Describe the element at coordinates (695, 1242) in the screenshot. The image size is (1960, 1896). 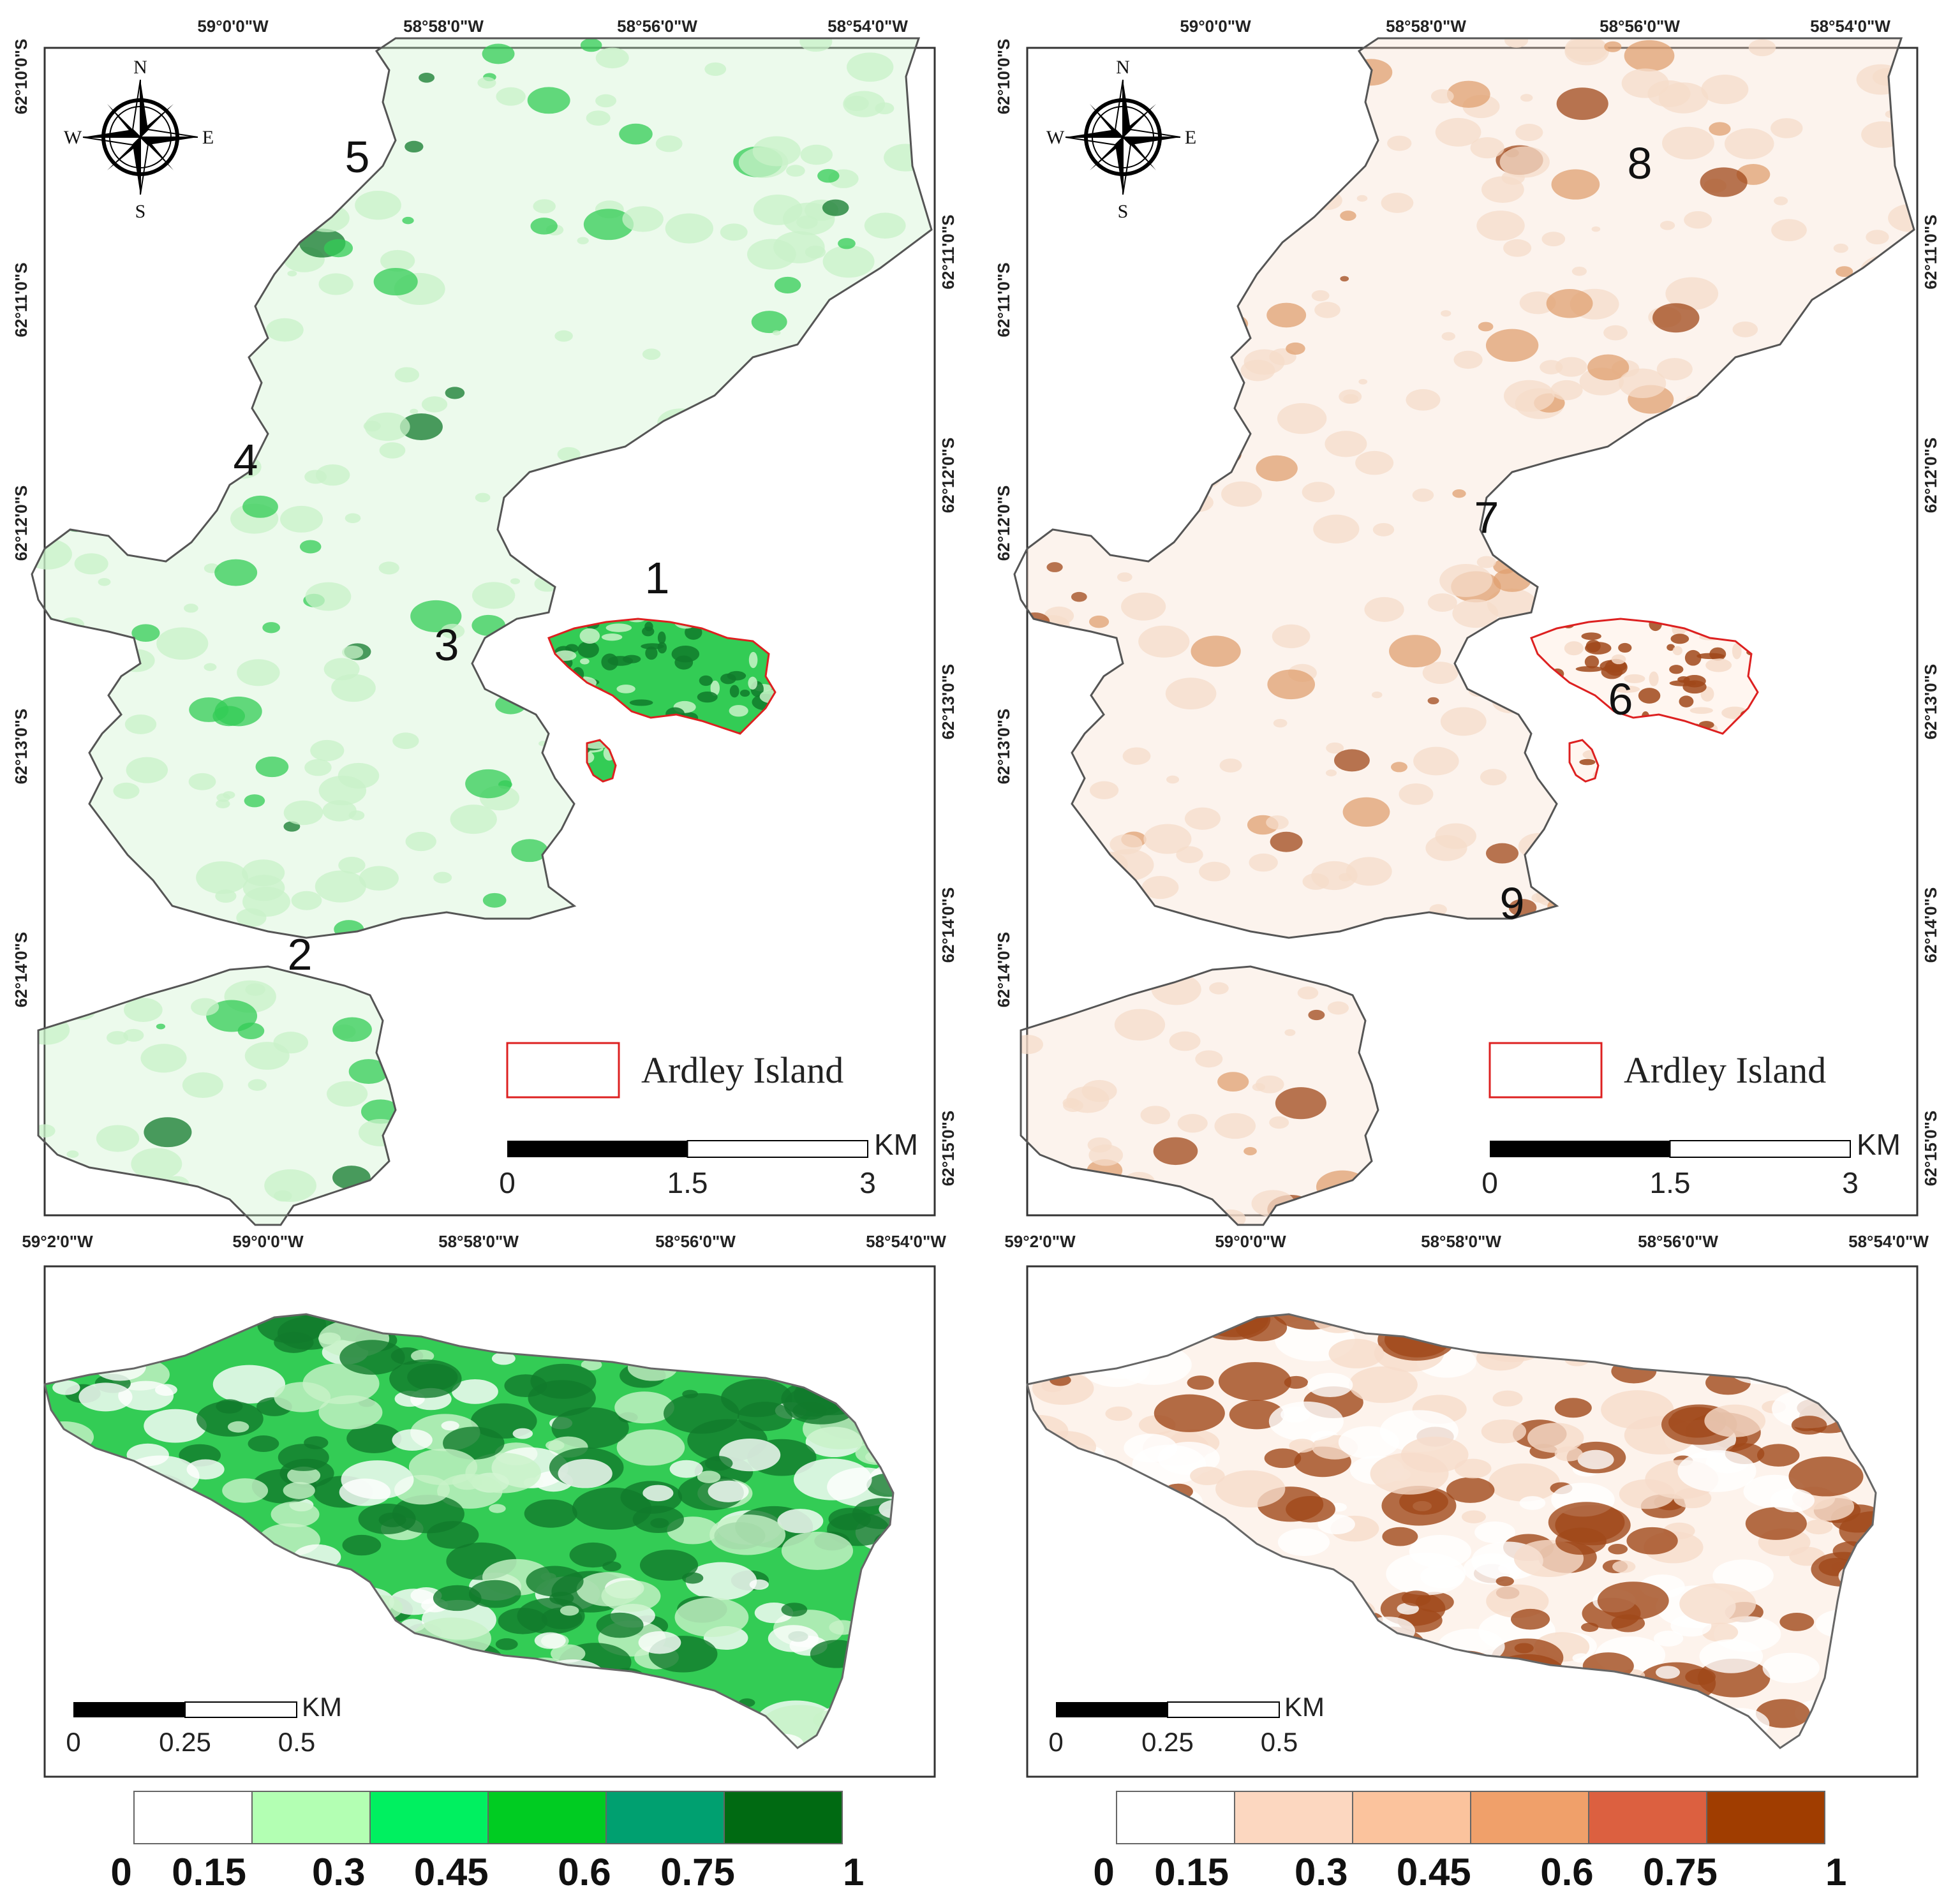
I see `x-tick-bottom: 58°56'0"W` at that location.